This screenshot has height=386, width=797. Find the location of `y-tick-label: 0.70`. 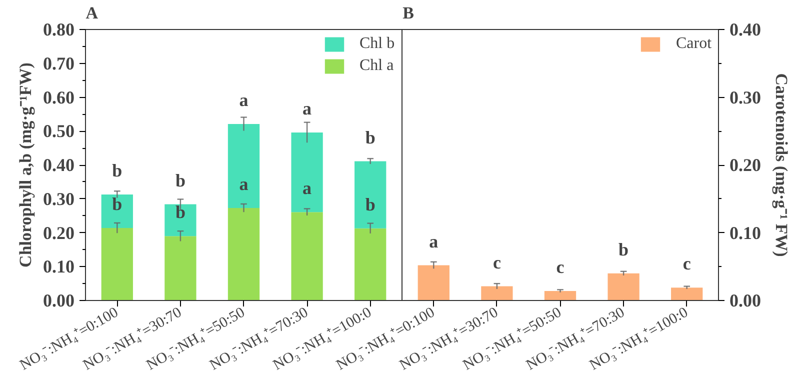

y-tick-label: 0.70 is located at coordinates (58, 63).